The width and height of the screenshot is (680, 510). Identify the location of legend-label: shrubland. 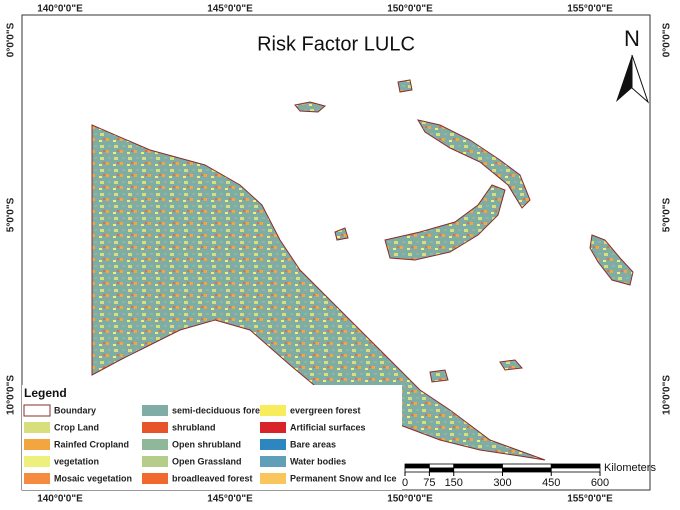
(194, 427).